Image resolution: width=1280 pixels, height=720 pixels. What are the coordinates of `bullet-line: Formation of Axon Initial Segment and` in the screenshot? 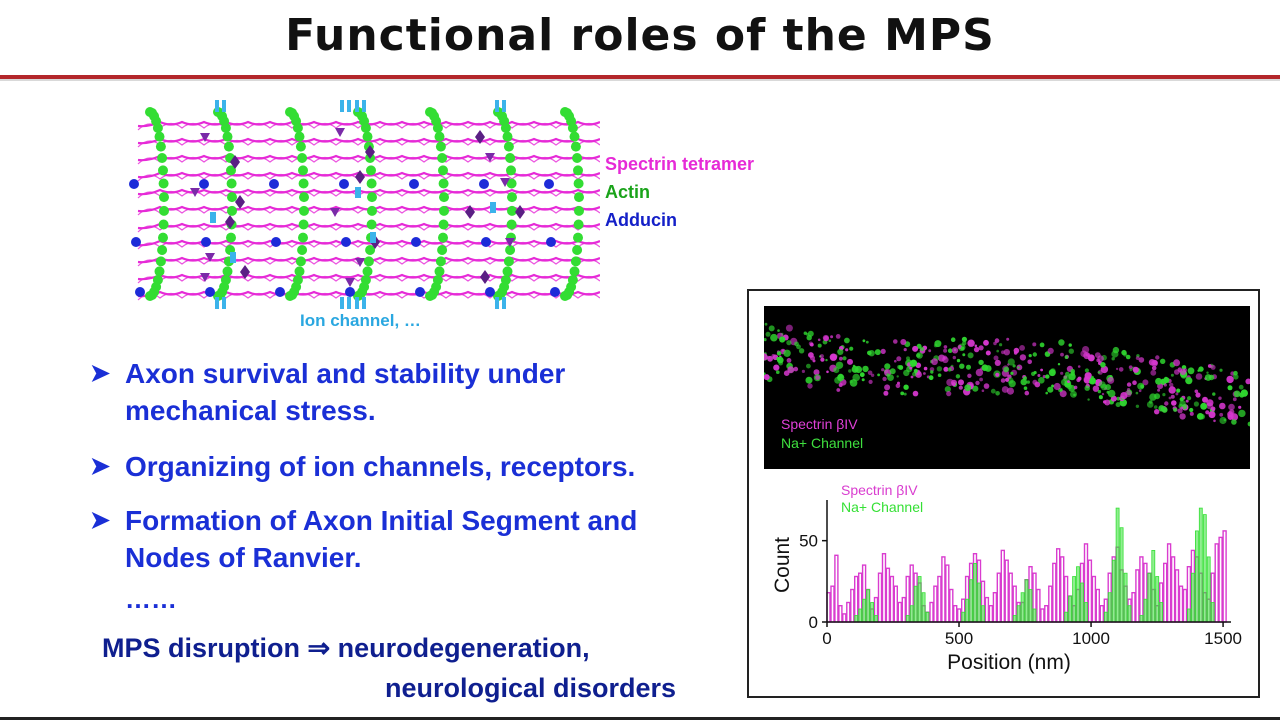 It's located at (381, 520).